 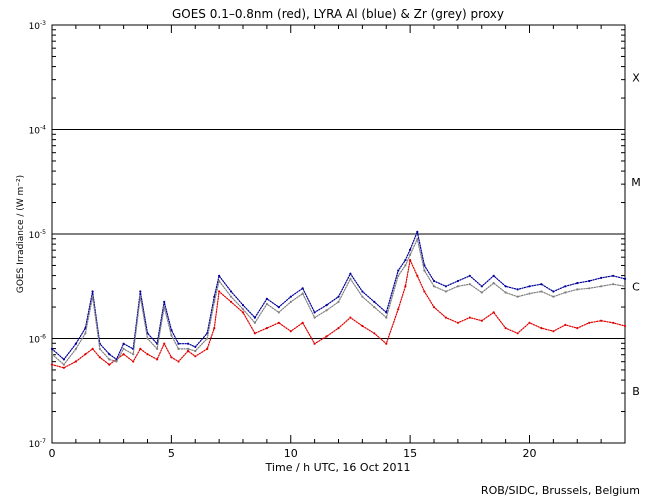 What do you see at coordinates (410, 453) in the screenshot?
I see `x-tick-label: 15` at bounding box center [410, 453].